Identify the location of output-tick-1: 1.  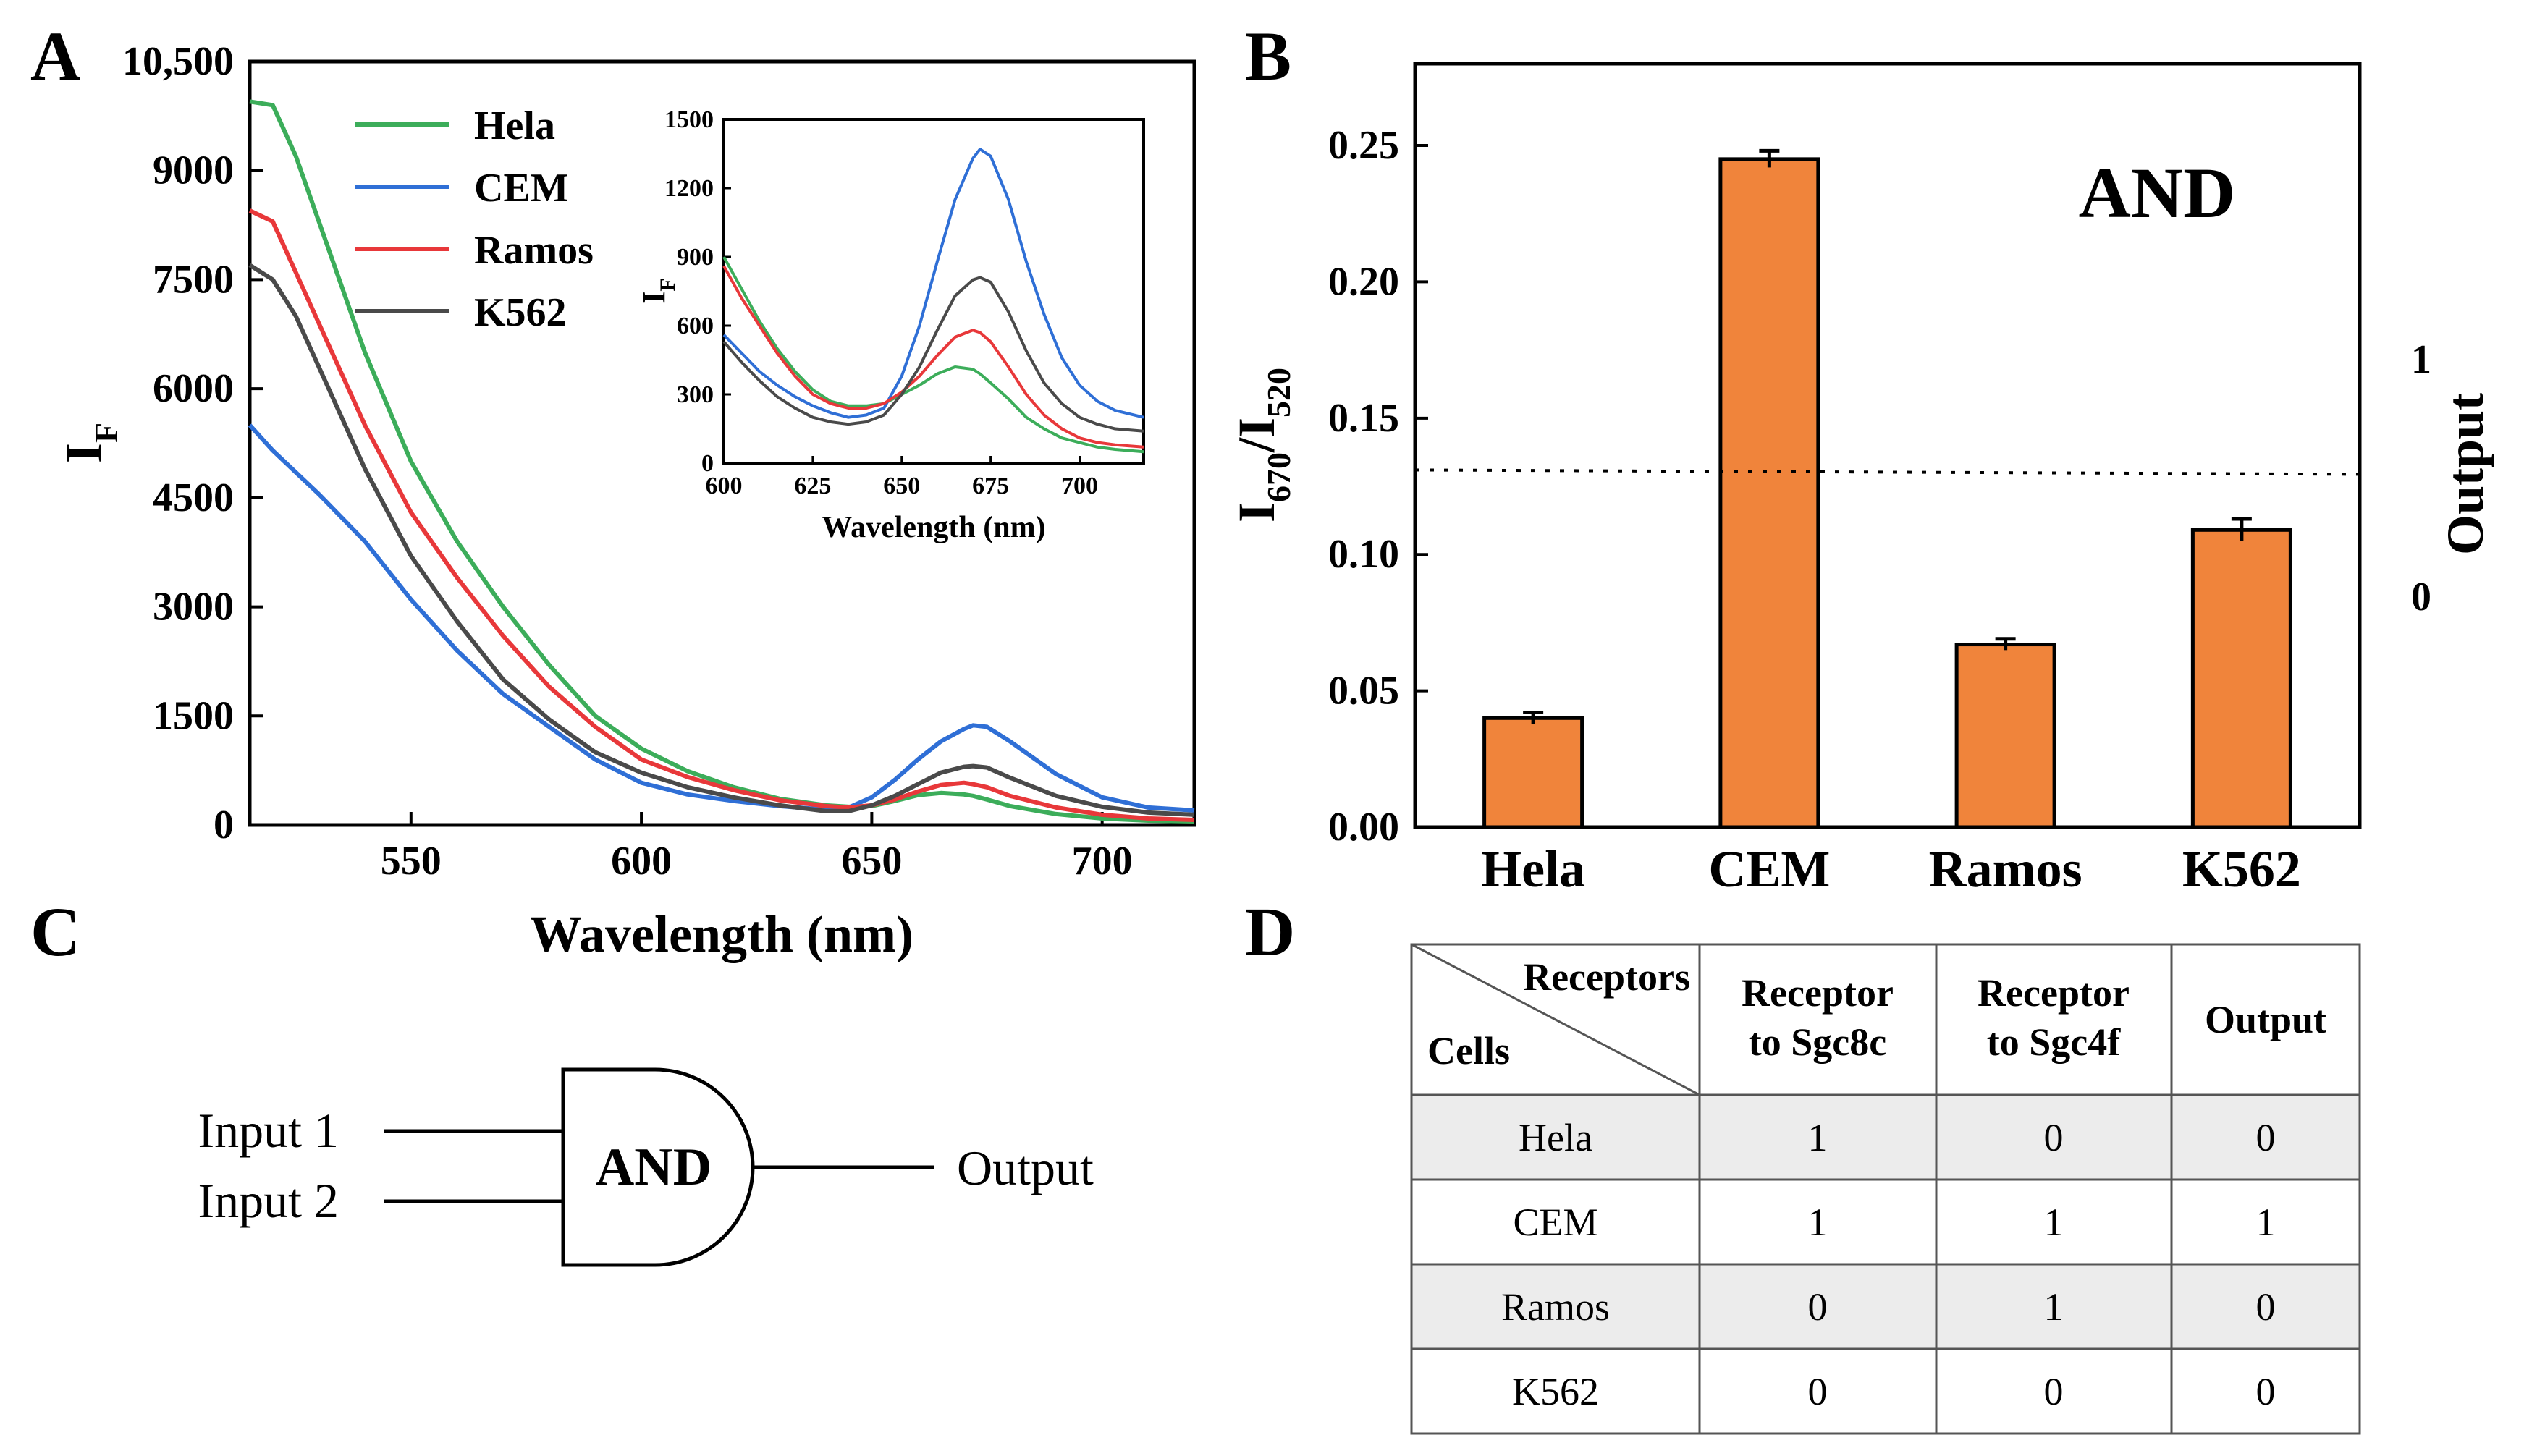
(2421, 359).